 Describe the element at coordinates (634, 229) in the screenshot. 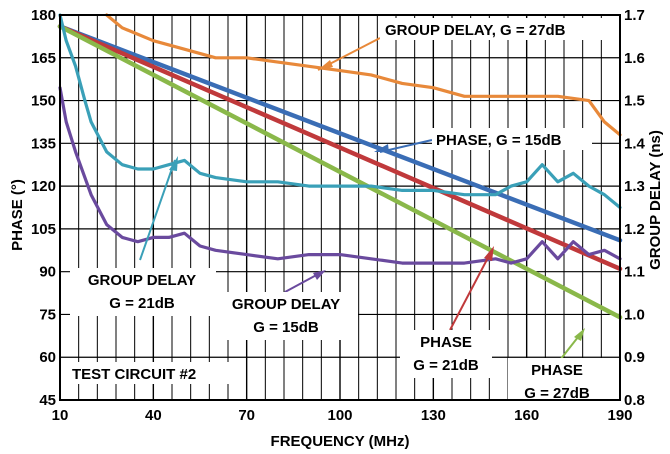

I see `y-right-tick-label: 1.2` at that location.